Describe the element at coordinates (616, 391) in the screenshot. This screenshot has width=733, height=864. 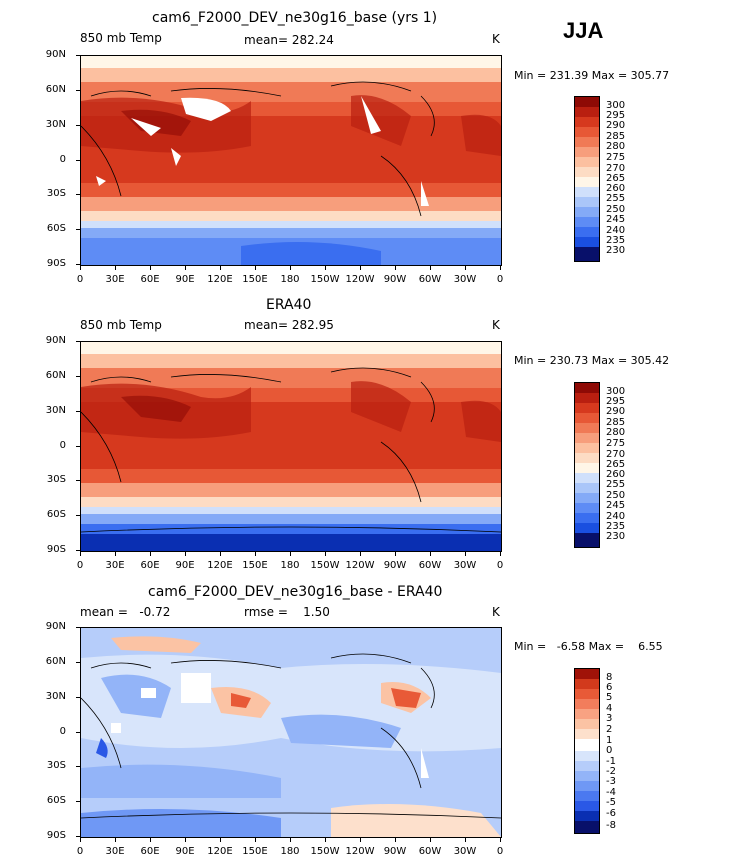
I see `colorbar-label: 300` at that location.